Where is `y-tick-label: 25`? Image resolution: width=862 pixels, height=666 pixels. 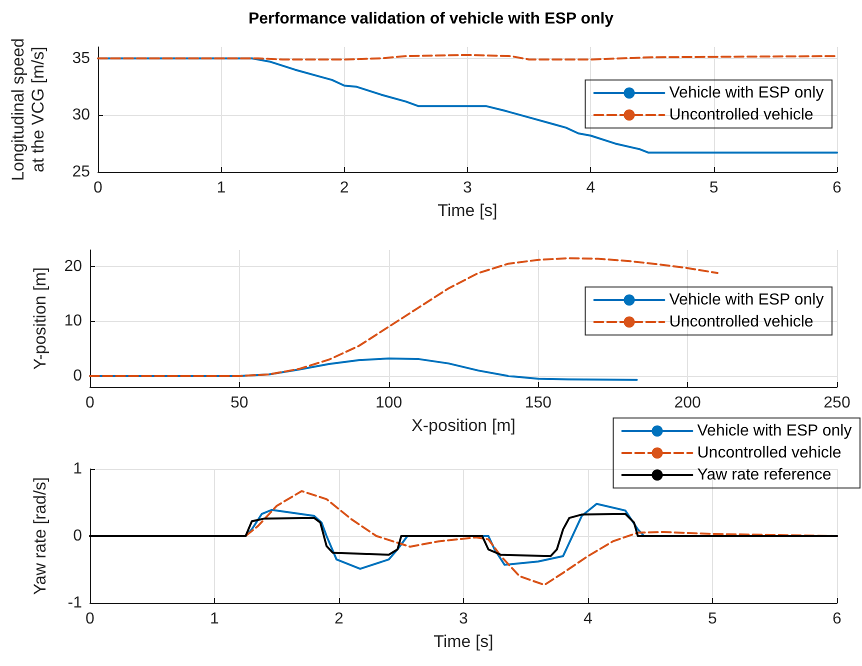 y-tick-label: 25 is located at coordinates (81, 172).